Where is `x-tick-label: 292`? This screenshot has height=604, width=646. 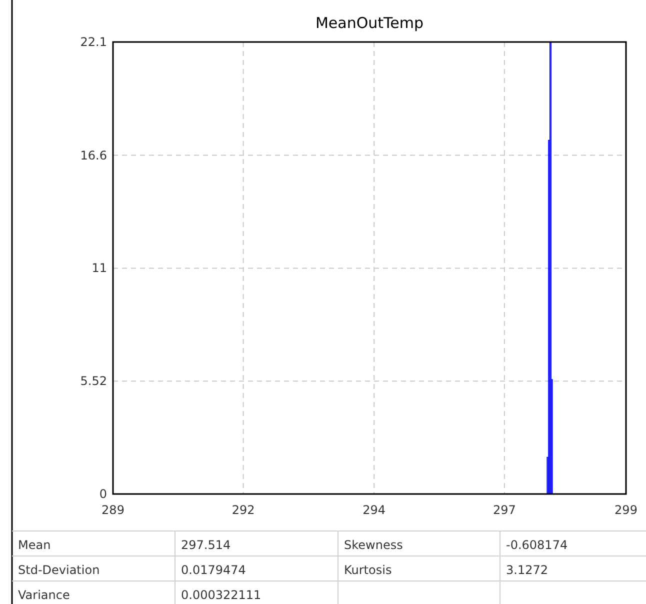
x-tick-label: 292 is located at coordinates (243, 510).